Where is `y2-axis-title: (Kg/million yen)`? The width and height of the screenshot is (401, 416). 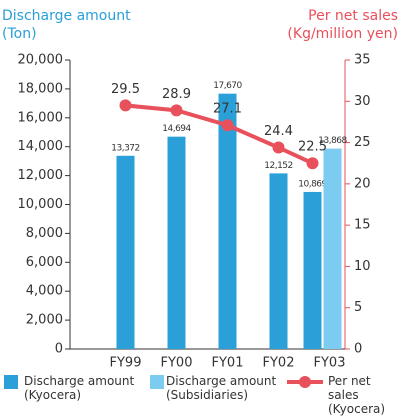
y2-axis-title: (Kg/million yen) is located at coordinates (342, 34).